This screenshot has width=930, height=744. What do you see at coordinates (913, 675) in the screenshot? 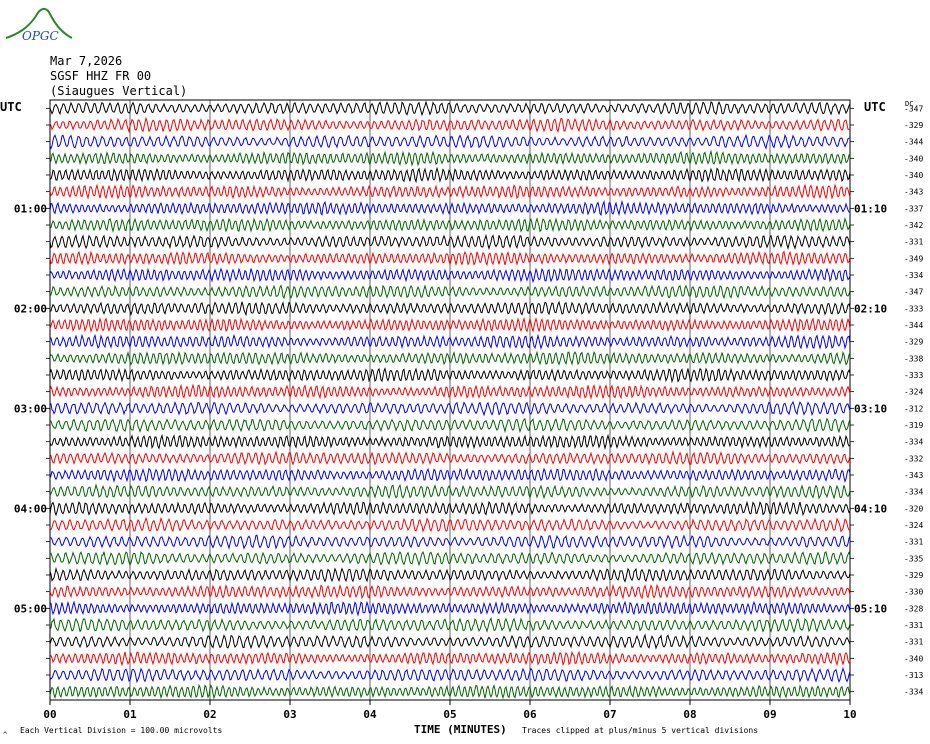
I see `dc-offset-label: -313` at bounding box center [913, 675].